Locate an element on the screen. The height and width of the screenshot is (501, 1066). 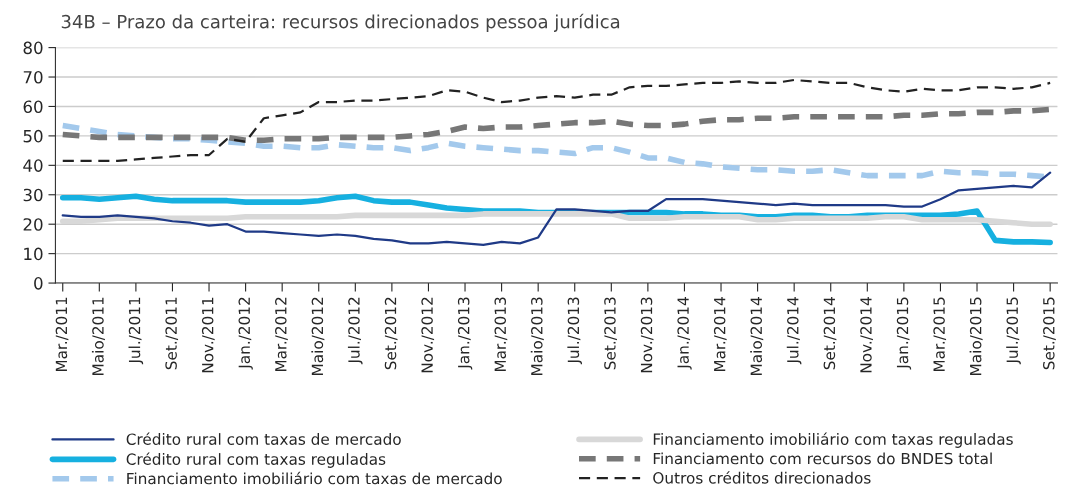
legend-label: Crédito rural com taxas de mercado is located at coordinates (263, 438).